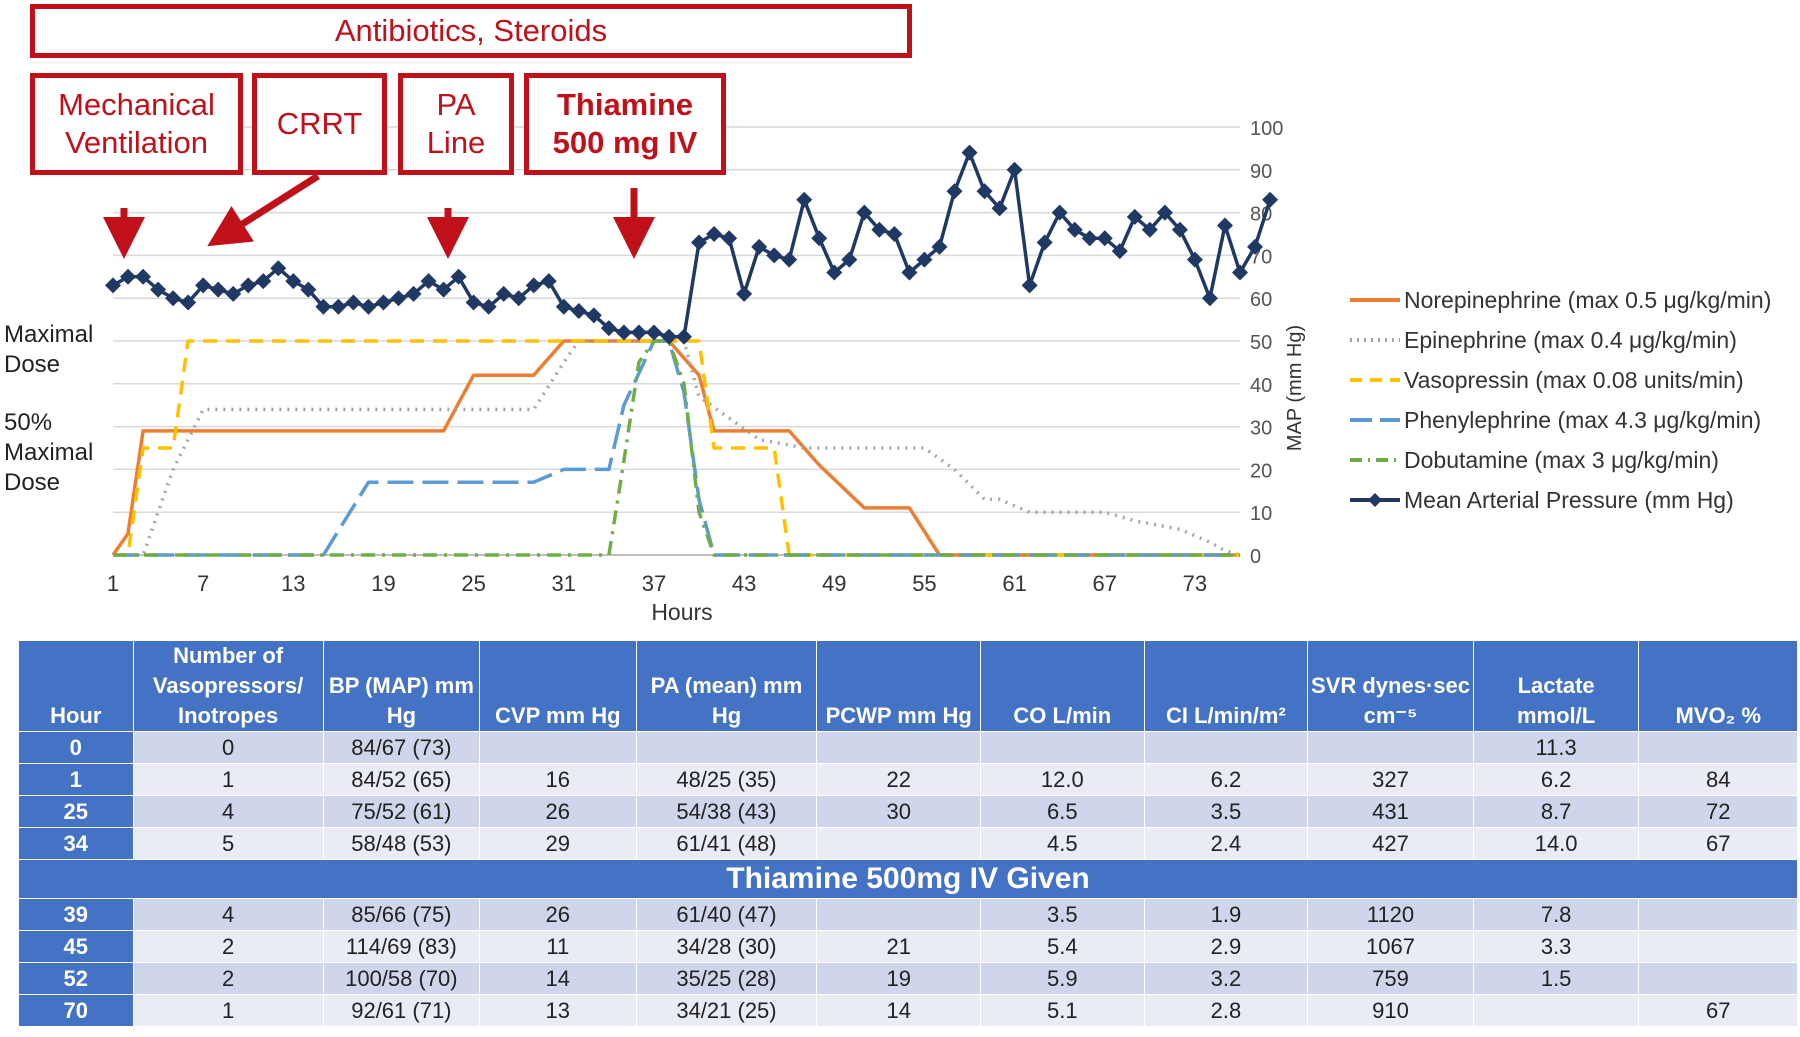 The image size is (1800, 1037). Describe the element at coordinates (1261, 386) in the screenshot. I see `y-tick-label: 40` at that location.